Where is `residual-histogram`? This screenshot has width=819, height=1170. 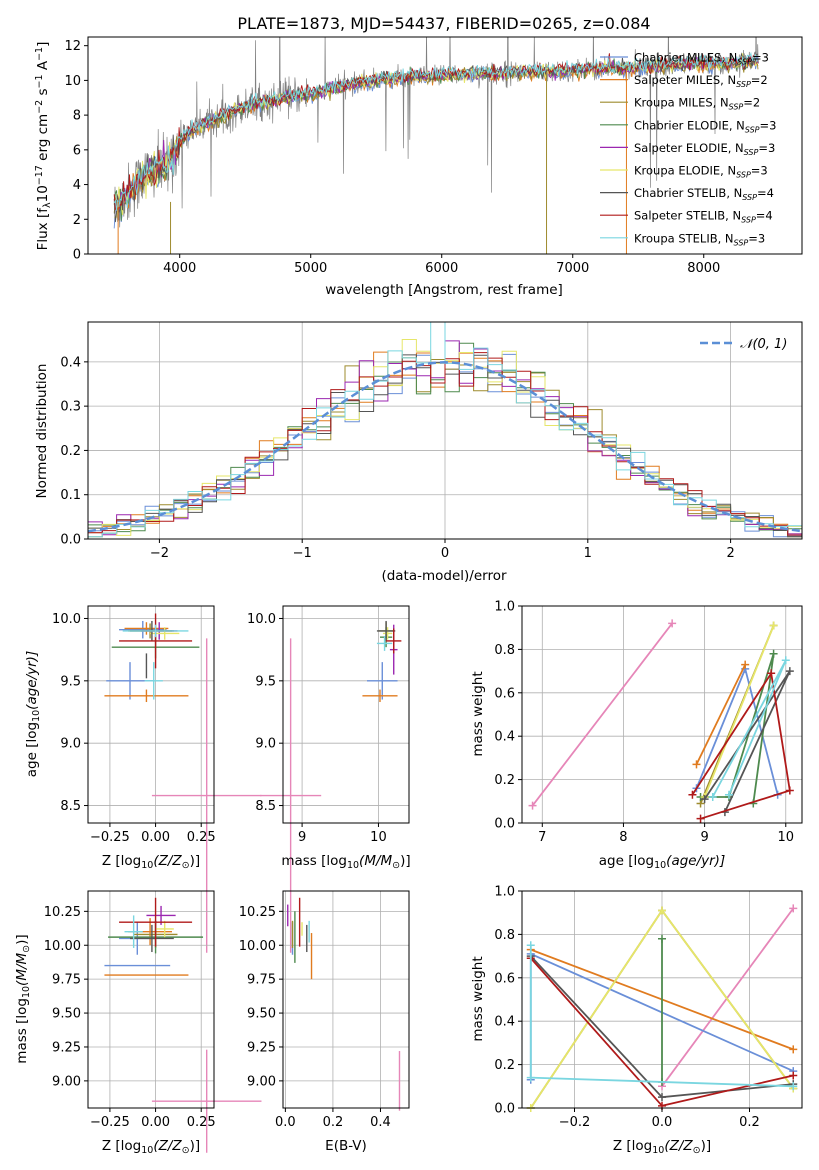 residual-histogram is located at coordinates (445, 444).